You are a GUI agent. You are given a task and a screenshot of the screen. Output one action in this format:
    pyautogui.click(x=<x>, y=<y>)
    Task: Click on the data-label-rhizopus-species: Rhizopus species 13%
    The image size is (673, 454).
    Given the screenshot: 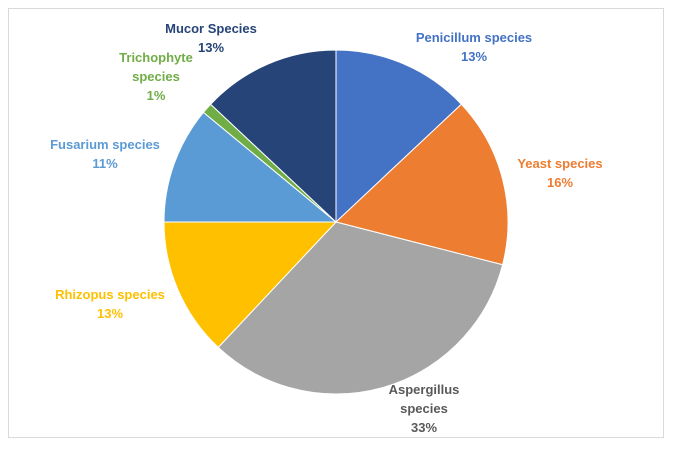 What is the action you would take?
    pyautogui.click(x=110, y=304)
    